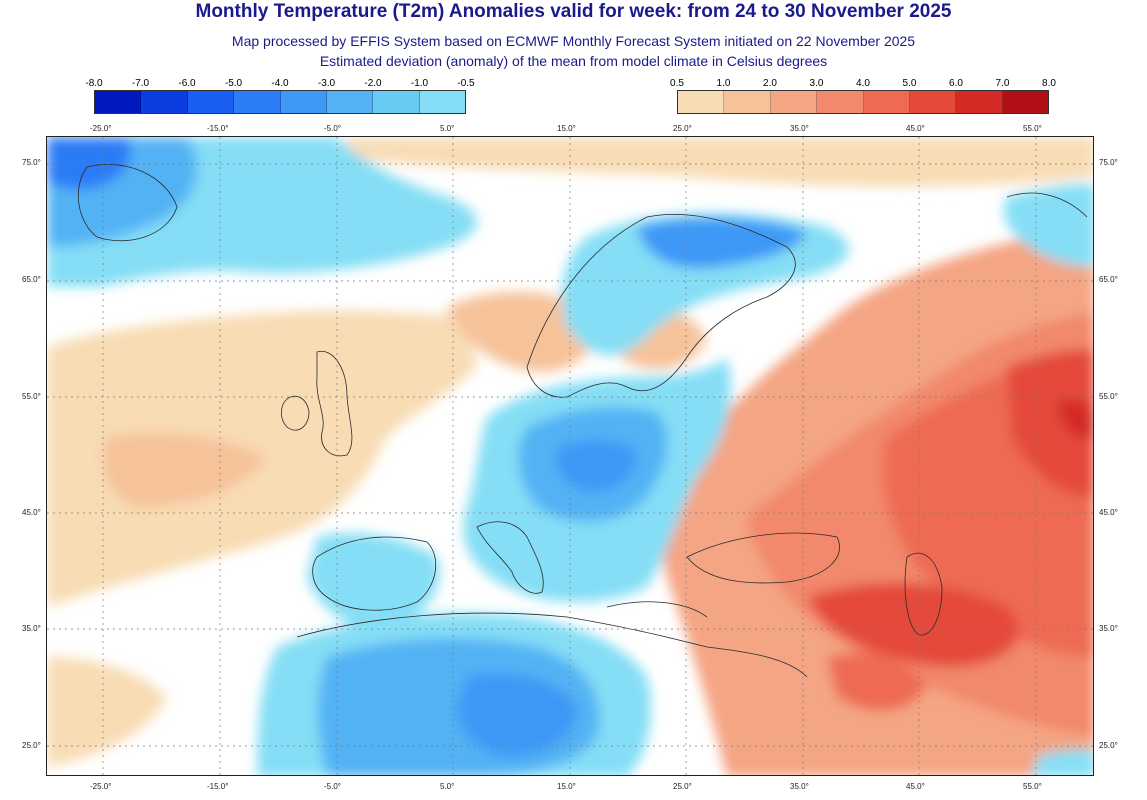 Image resolution: width=1147 pixels, height=800 pixels. I want to click on lat-label-left: 65.0°, so click(31, 279).